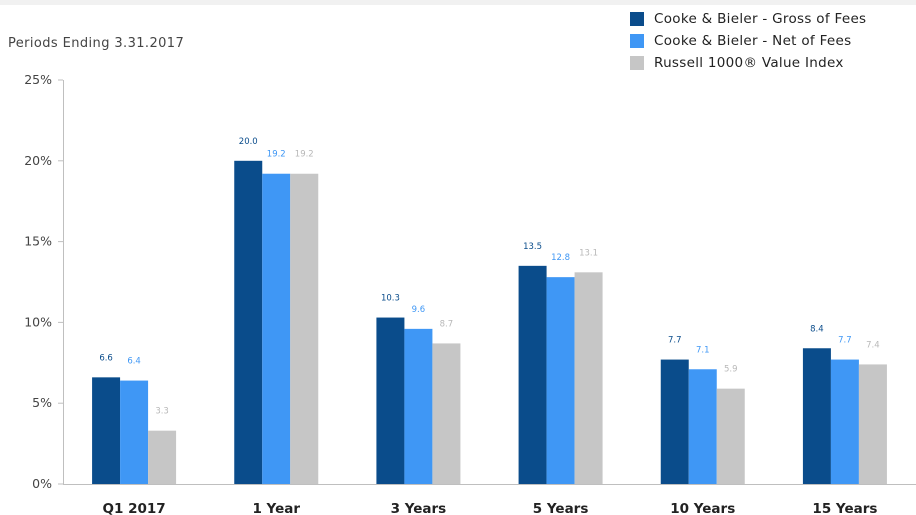 This screenshot has width=916, height=515. What do you see at coordinates (702, 508) in the screenshot?
I see `x-category-label: 10 Years` at bounding box center [702, 508].